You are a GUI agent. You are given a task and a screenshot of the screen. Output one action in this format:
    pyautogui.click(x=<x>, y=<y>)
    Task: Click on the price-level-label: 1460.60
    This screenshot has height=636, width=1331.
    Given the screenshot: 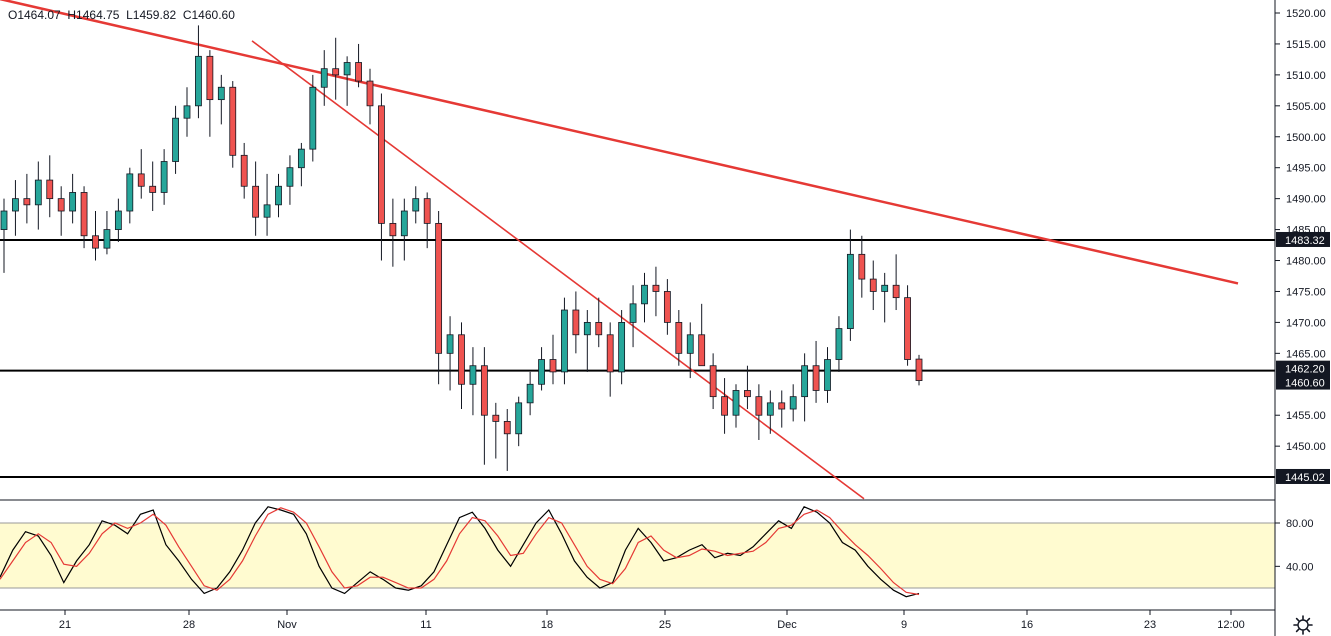 What is the action you would take?
    pyautogui.click(x=1305, y=384)
    